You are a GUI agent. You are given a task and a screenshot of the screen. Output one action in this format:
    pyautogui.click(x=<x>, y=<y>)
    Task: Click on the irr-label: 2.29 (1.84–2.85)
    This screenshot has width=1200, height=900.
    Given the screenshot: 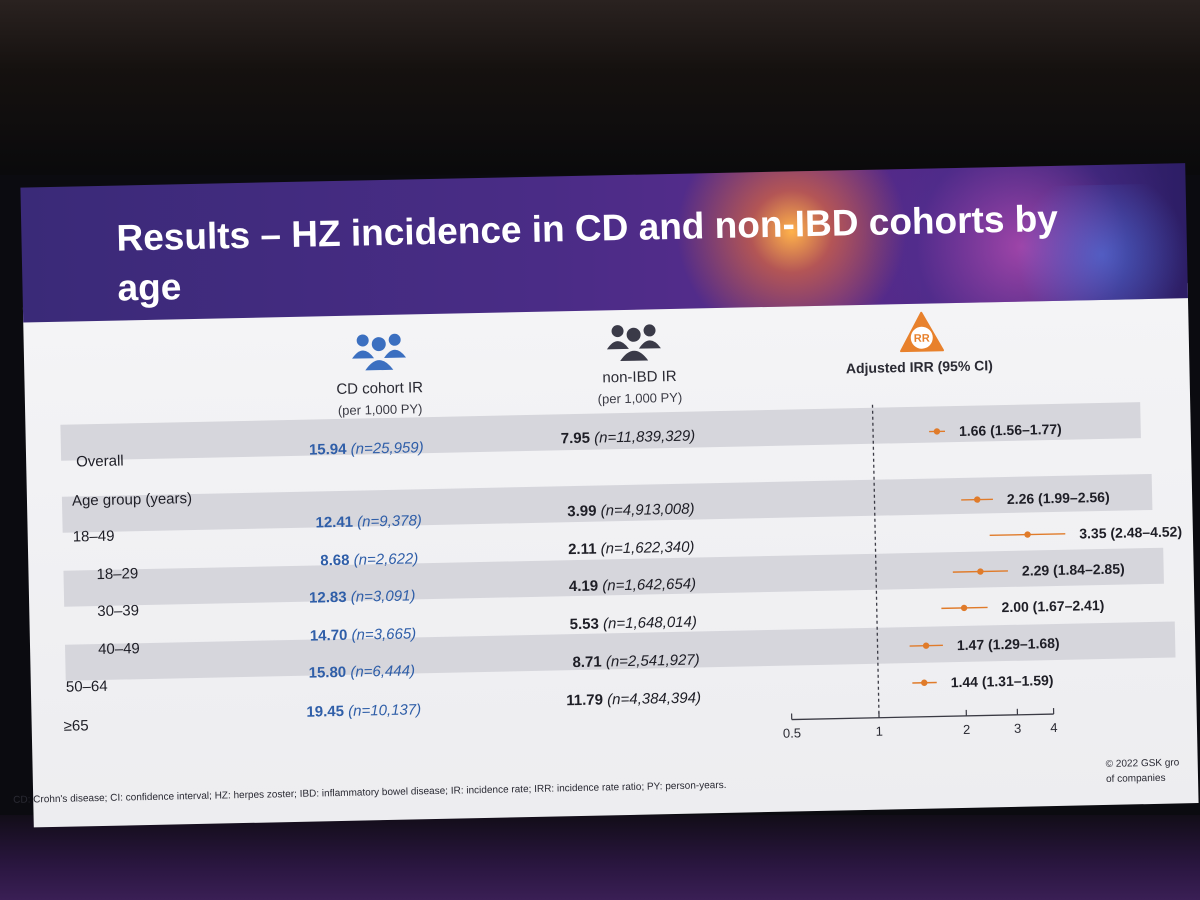 What is the action you would take?
    pyautogui.click(x=1073, y=570)
    